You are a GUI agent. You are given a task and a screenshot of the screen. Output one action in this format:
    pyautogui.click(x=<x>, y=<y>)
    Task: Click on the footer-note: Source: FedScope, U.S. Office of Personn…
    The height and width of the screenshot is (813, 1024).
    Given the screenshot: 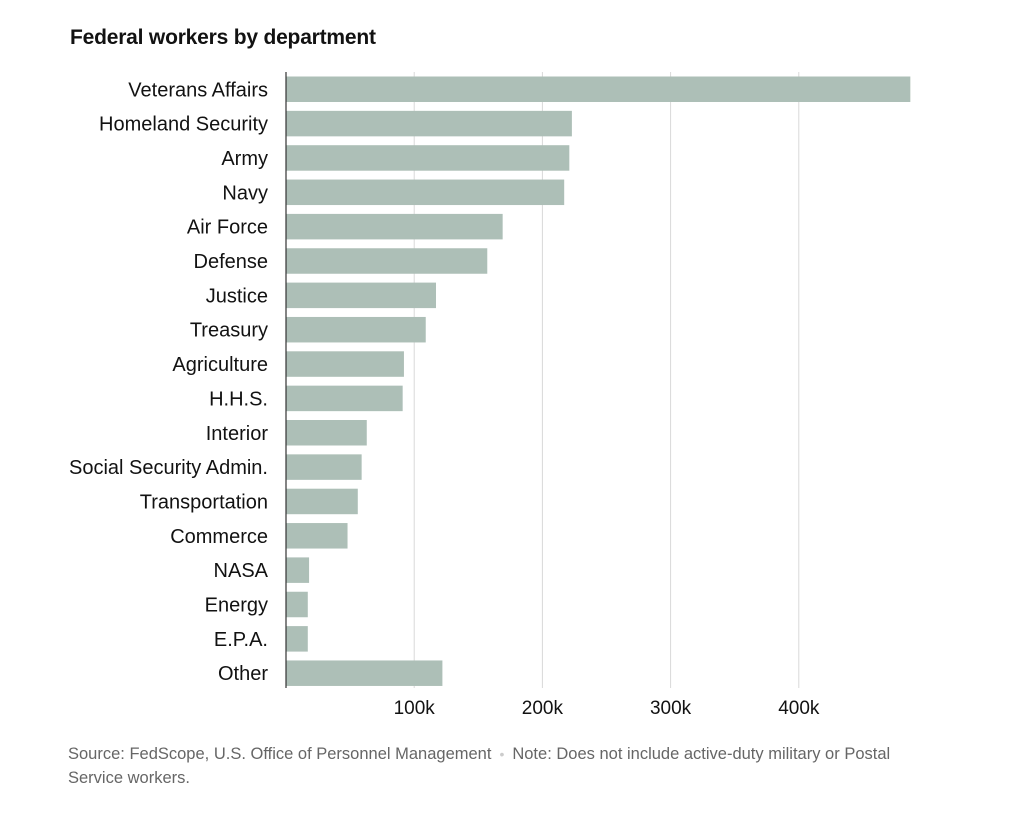 What is the action you would take?
    pyautogui.click(x=498, y=766)
    